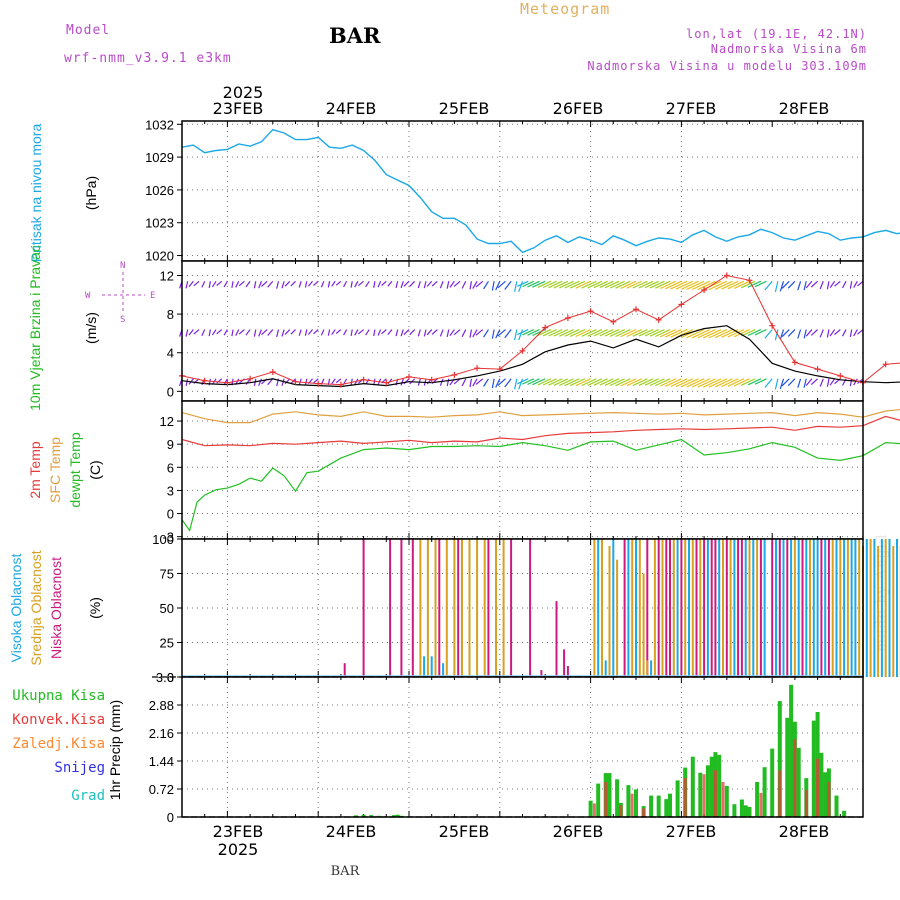 The width and height of the screenshot is (900, 900). What do you see at coordinates (58, 720) in the screenshot?
I see `legend-convective-rain: Konvek.Kisa` at bounding box center [58, 720].